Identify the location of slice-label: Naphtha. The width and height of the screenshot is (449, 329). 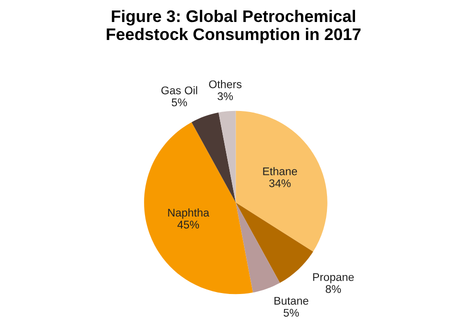
(189, 213).